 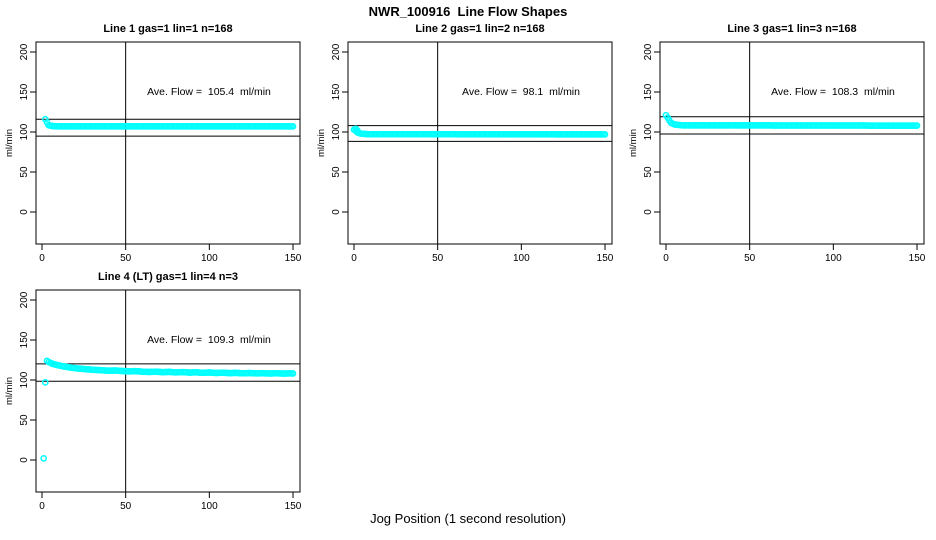 I want to click on x-axis-figure-label: Jog Position (1 second resolution), so click(x=468, y=518).